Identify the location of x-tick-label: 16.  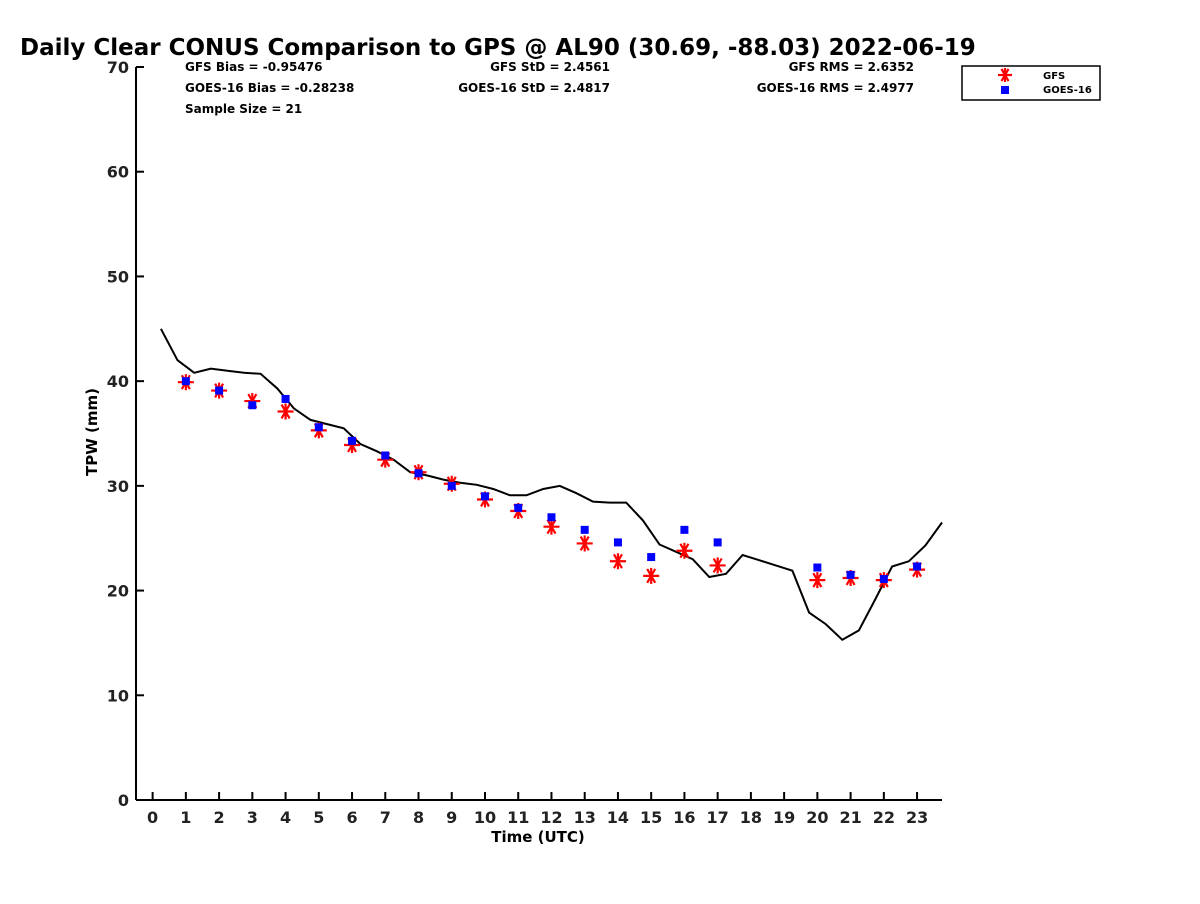
(684, 817).